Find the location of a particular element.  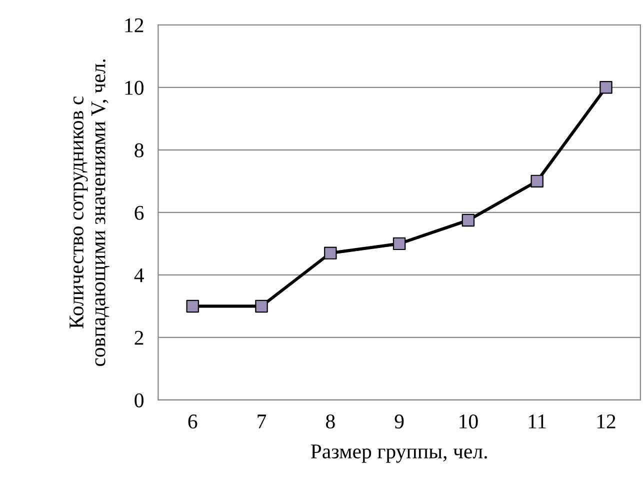

x-tick-label: 7 is located at coordinates (262, 421).